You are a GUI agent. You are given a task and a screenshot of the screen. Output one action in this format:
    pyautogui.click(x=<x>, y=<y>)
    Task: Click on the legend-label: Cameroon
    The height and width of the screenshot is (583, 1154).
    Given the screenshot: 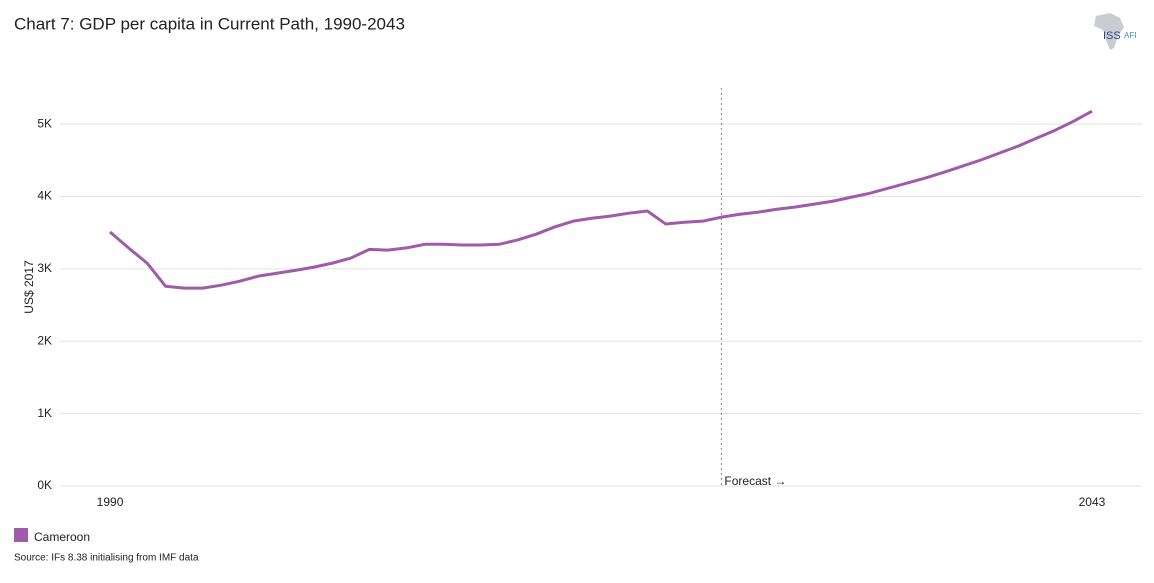 What is the action you would take?
    pyautogui.click(x=62, y=537)
    